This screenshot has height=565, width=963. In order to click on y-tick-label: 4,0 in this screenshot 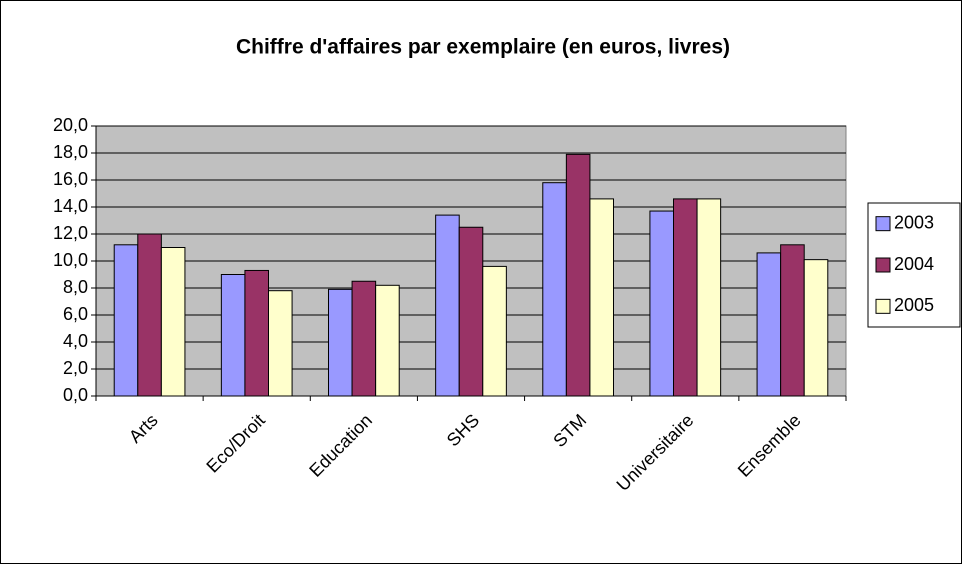, I will do `click(75, 341)`.